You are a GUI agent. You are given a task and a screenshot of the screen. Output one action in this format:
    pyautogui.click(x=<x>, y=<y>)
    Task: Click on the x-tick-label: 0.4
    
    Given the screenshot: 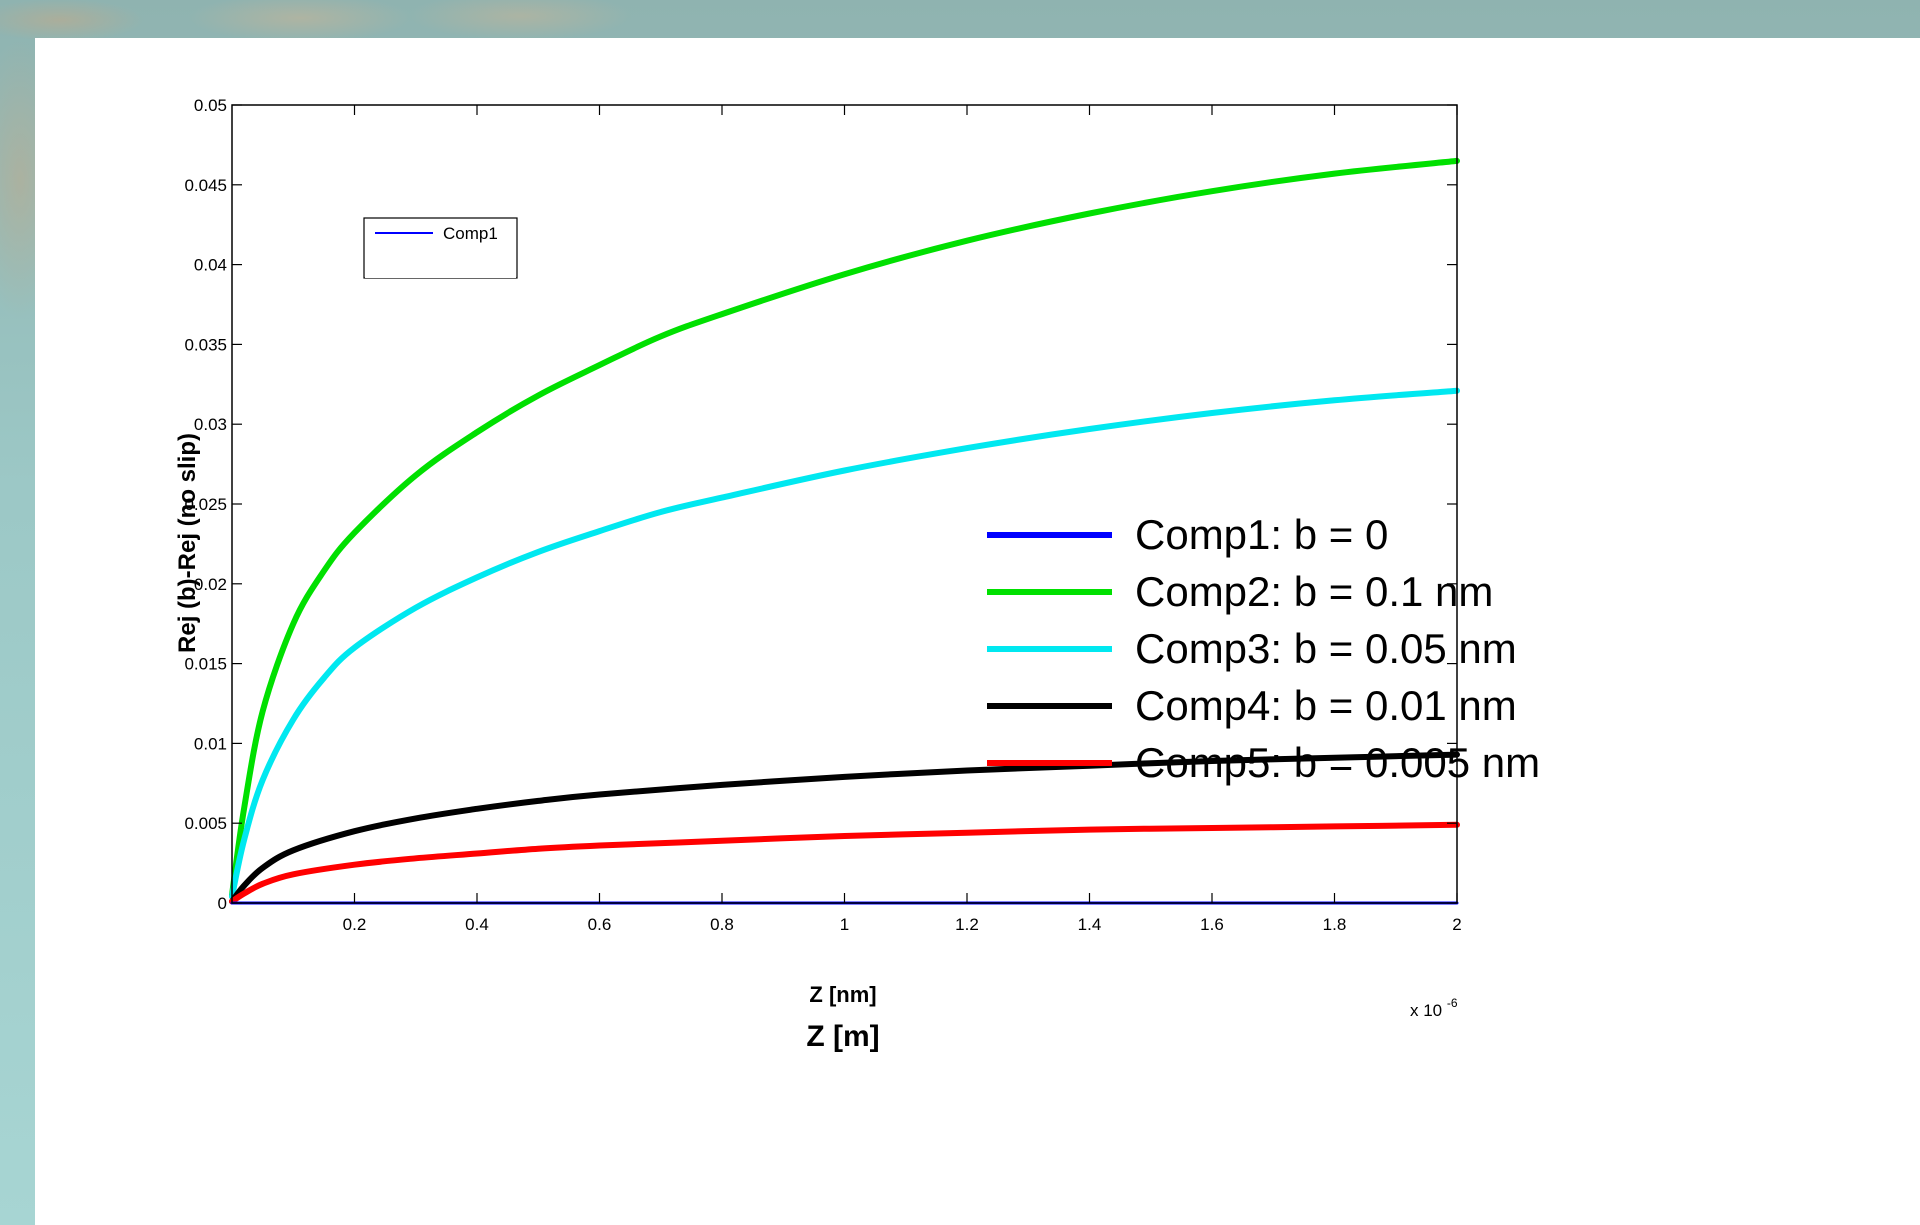 What is the action you would take?
    pyautogui.click(x=477, y=924)
    